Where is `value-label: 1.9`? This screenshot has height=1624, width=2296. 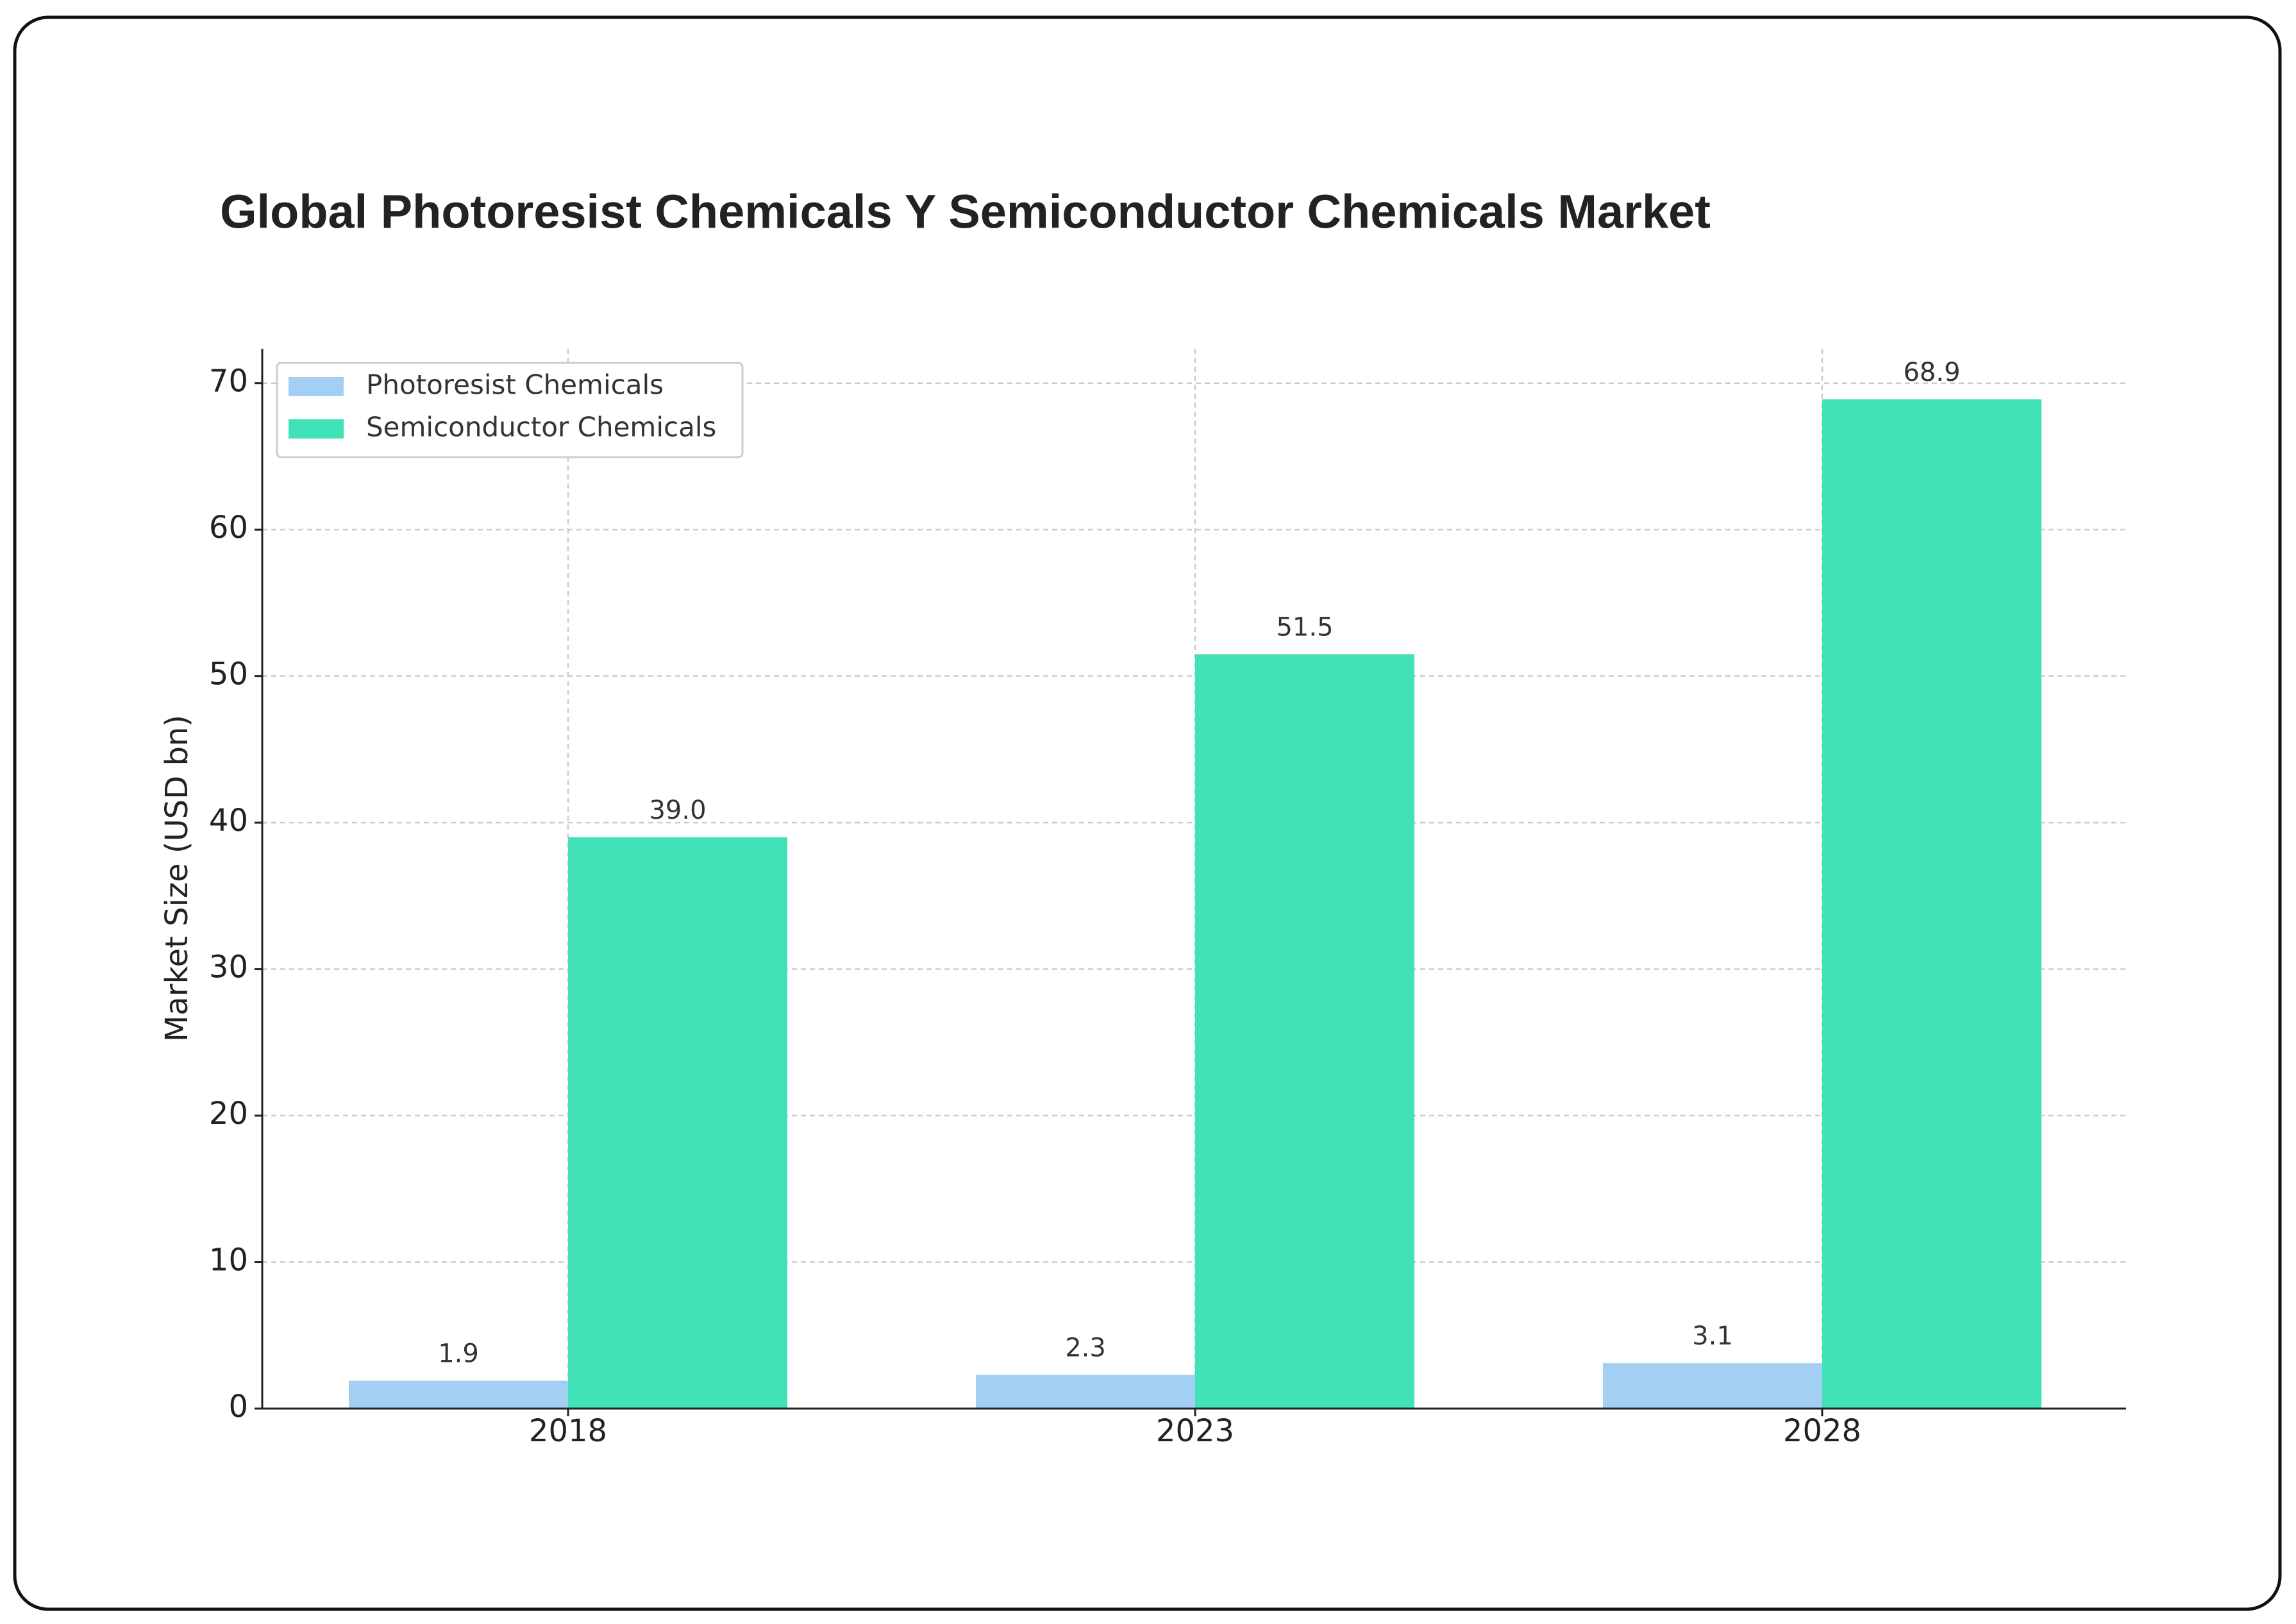
value-label: 1.9 is located at coordinates (459, 1354).